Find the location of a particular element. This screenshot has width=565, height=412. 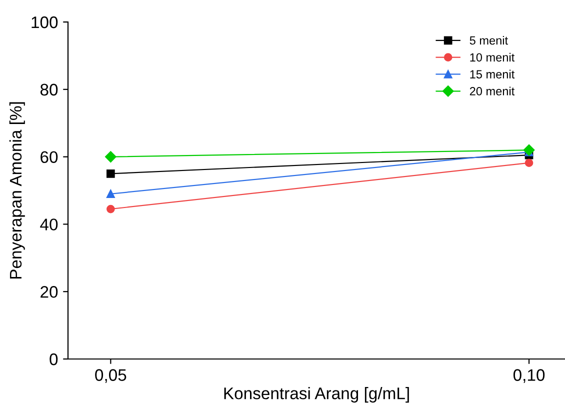

legend-label: 20 menit is located at coordinates (492, 91).